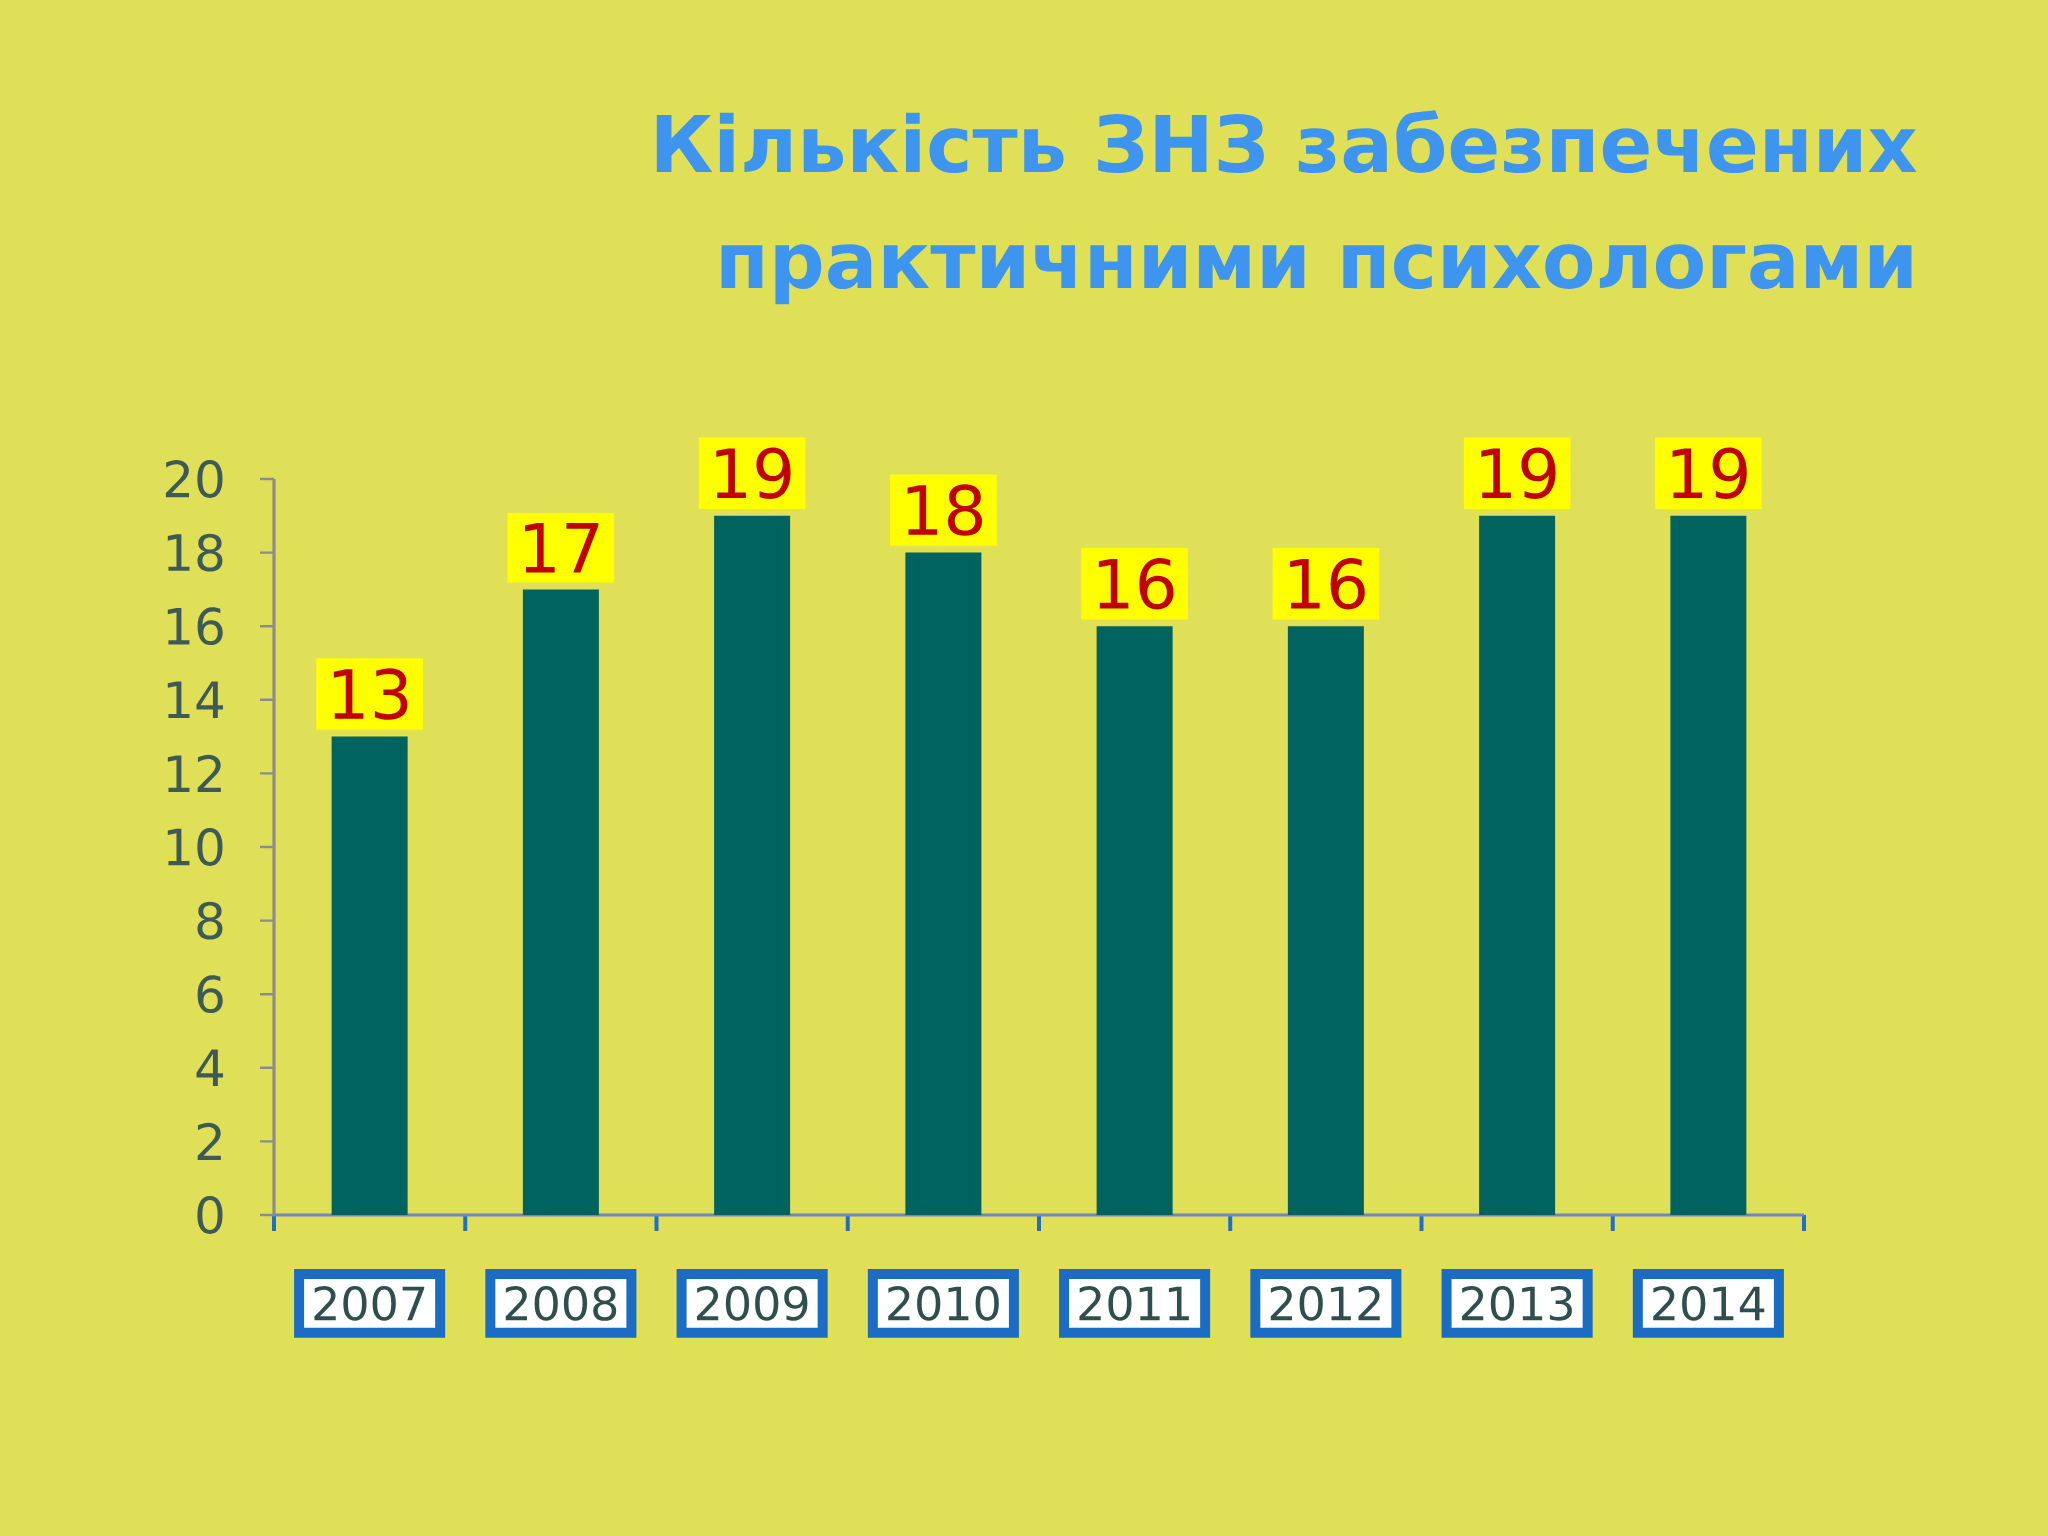 Image resolution: width=2048 pixels, height=1536 pixels. Describe the element at coordinates (1134, 1303) in the screenshot. I see `x-tick-label: 2011` at that location.